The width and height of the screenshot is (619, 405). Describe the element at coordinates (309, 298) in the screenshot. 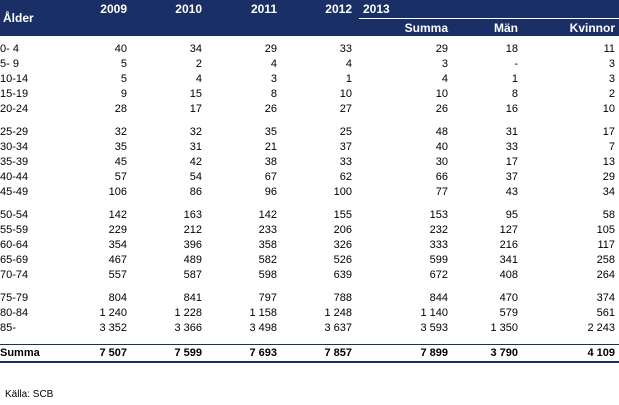

I see `table-row: 75-79 804 841 797 788 844 470 374` at that location.